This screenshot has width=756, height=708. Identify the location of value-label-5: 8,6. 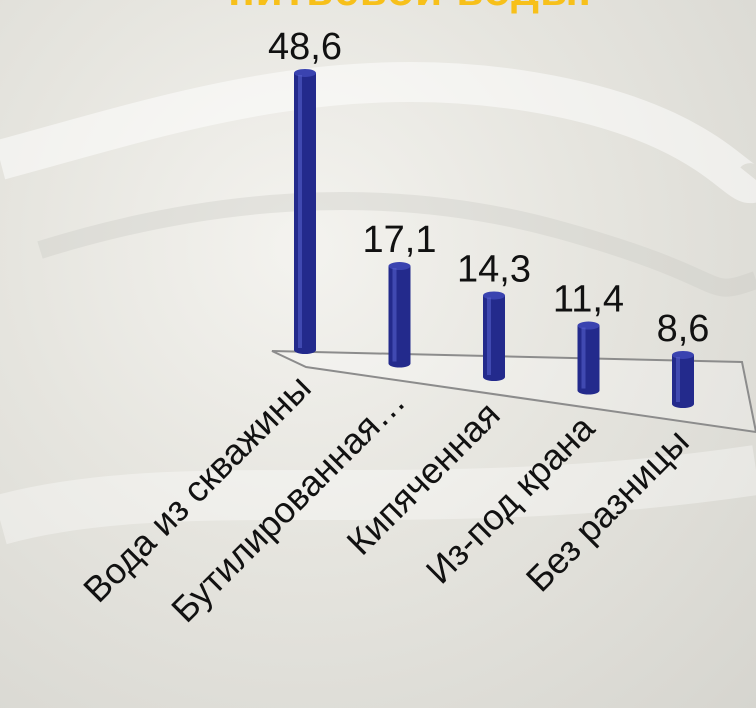
(683, 329).